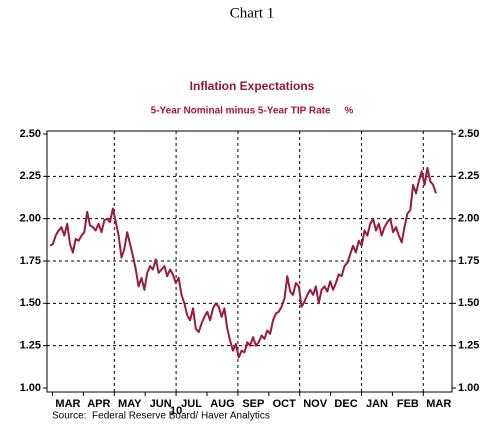 The image size is (504, 426). What do you see at coordinates (468, 219) in the screenshot?
I see `y2-tick-label: 2.00` at bounding box center [468, 219].